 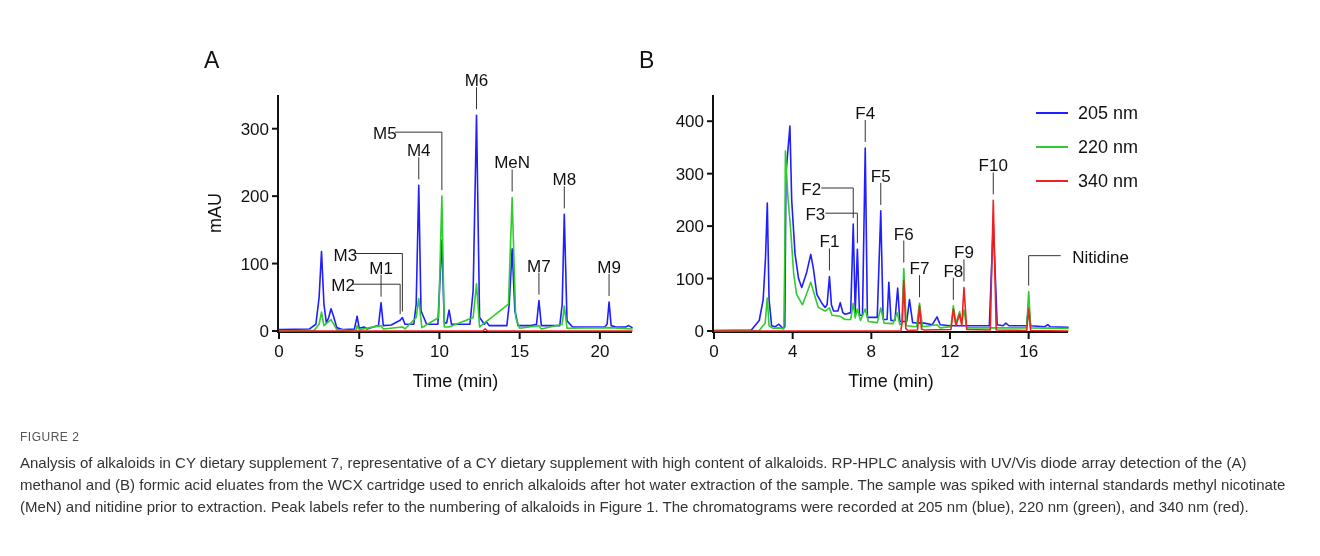 I want to click on legend-label: 205 nm, so click(x=1108, y=113).